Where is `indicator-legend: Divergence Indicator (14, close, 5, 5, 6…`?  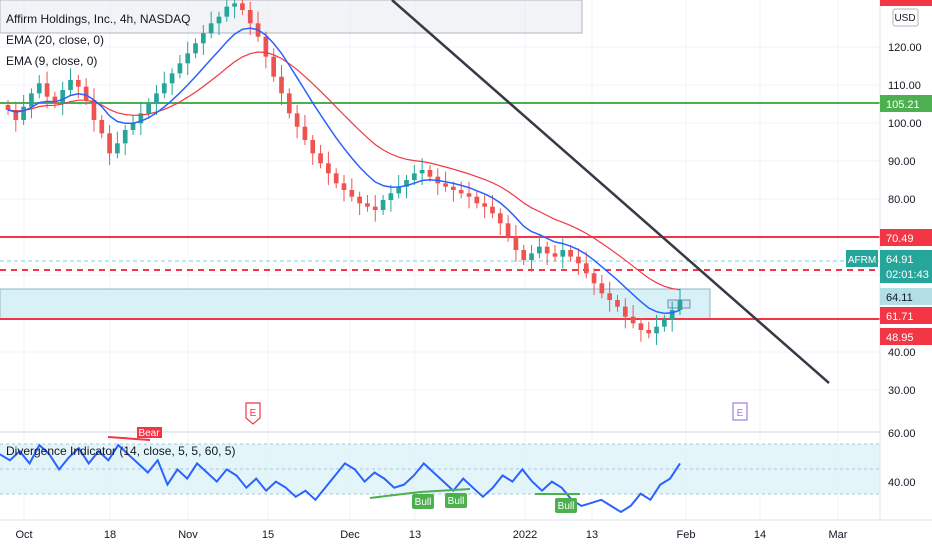 indicator-legend: Divergence Indicator (14, close, 5, 5, 6… is located at coordinates (121, 451).